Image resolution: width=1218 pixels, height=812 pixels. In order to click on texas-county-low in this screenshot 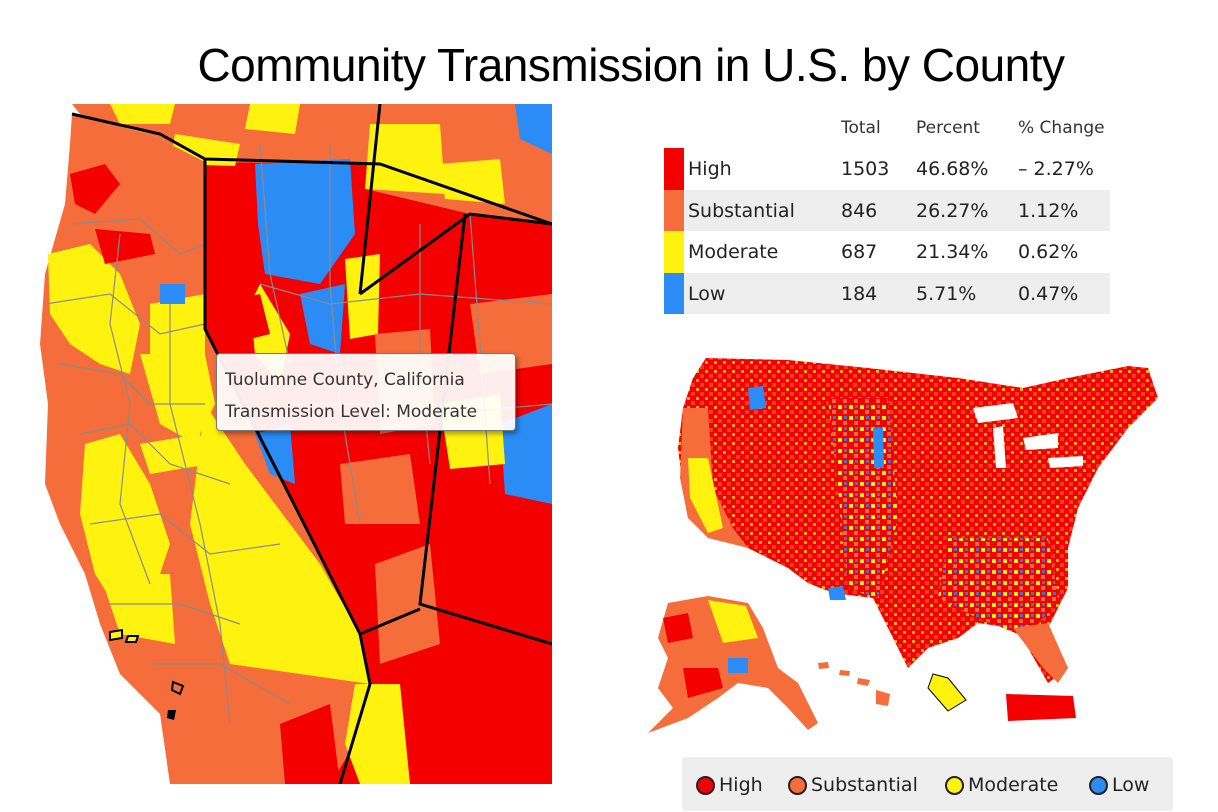, I will do `click(837, 593)`.